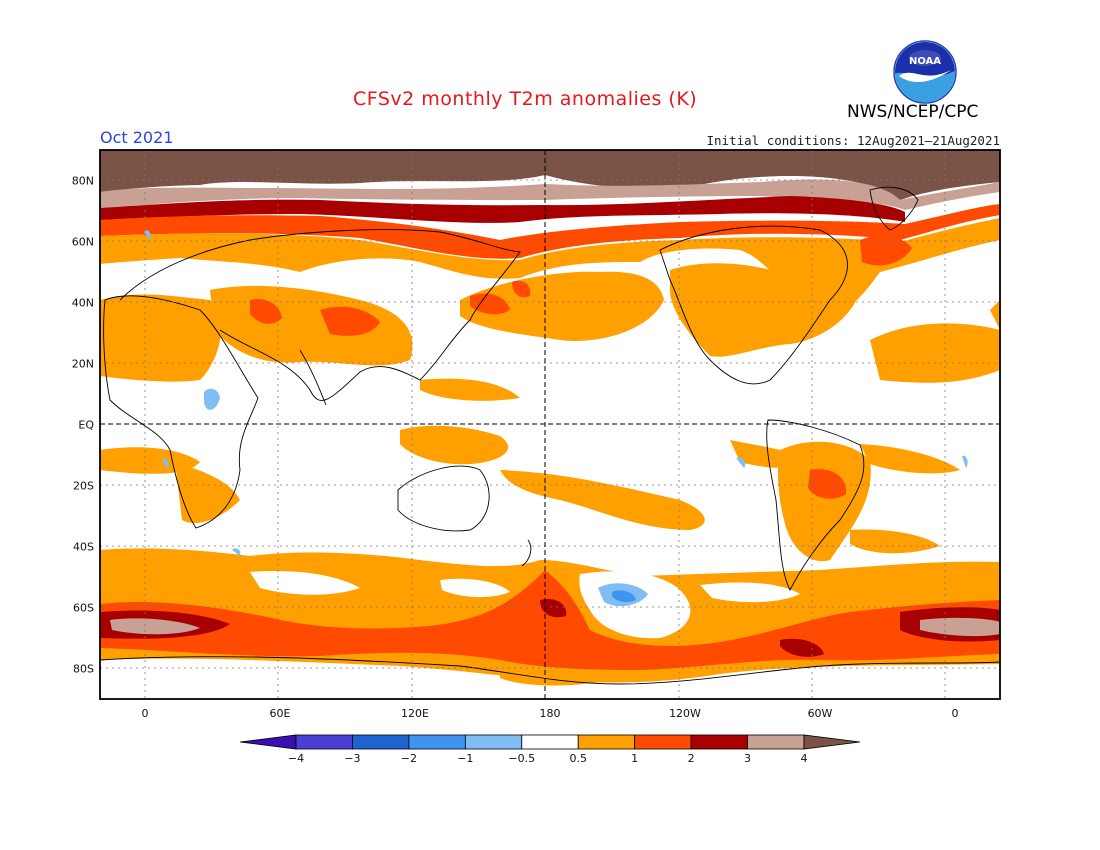 This screenshot has height=850, width=1100. What do you see at coordinates (634, 758) in the screenshot?
I see `colorbar-label: 1` at bounding box center [634, 758].